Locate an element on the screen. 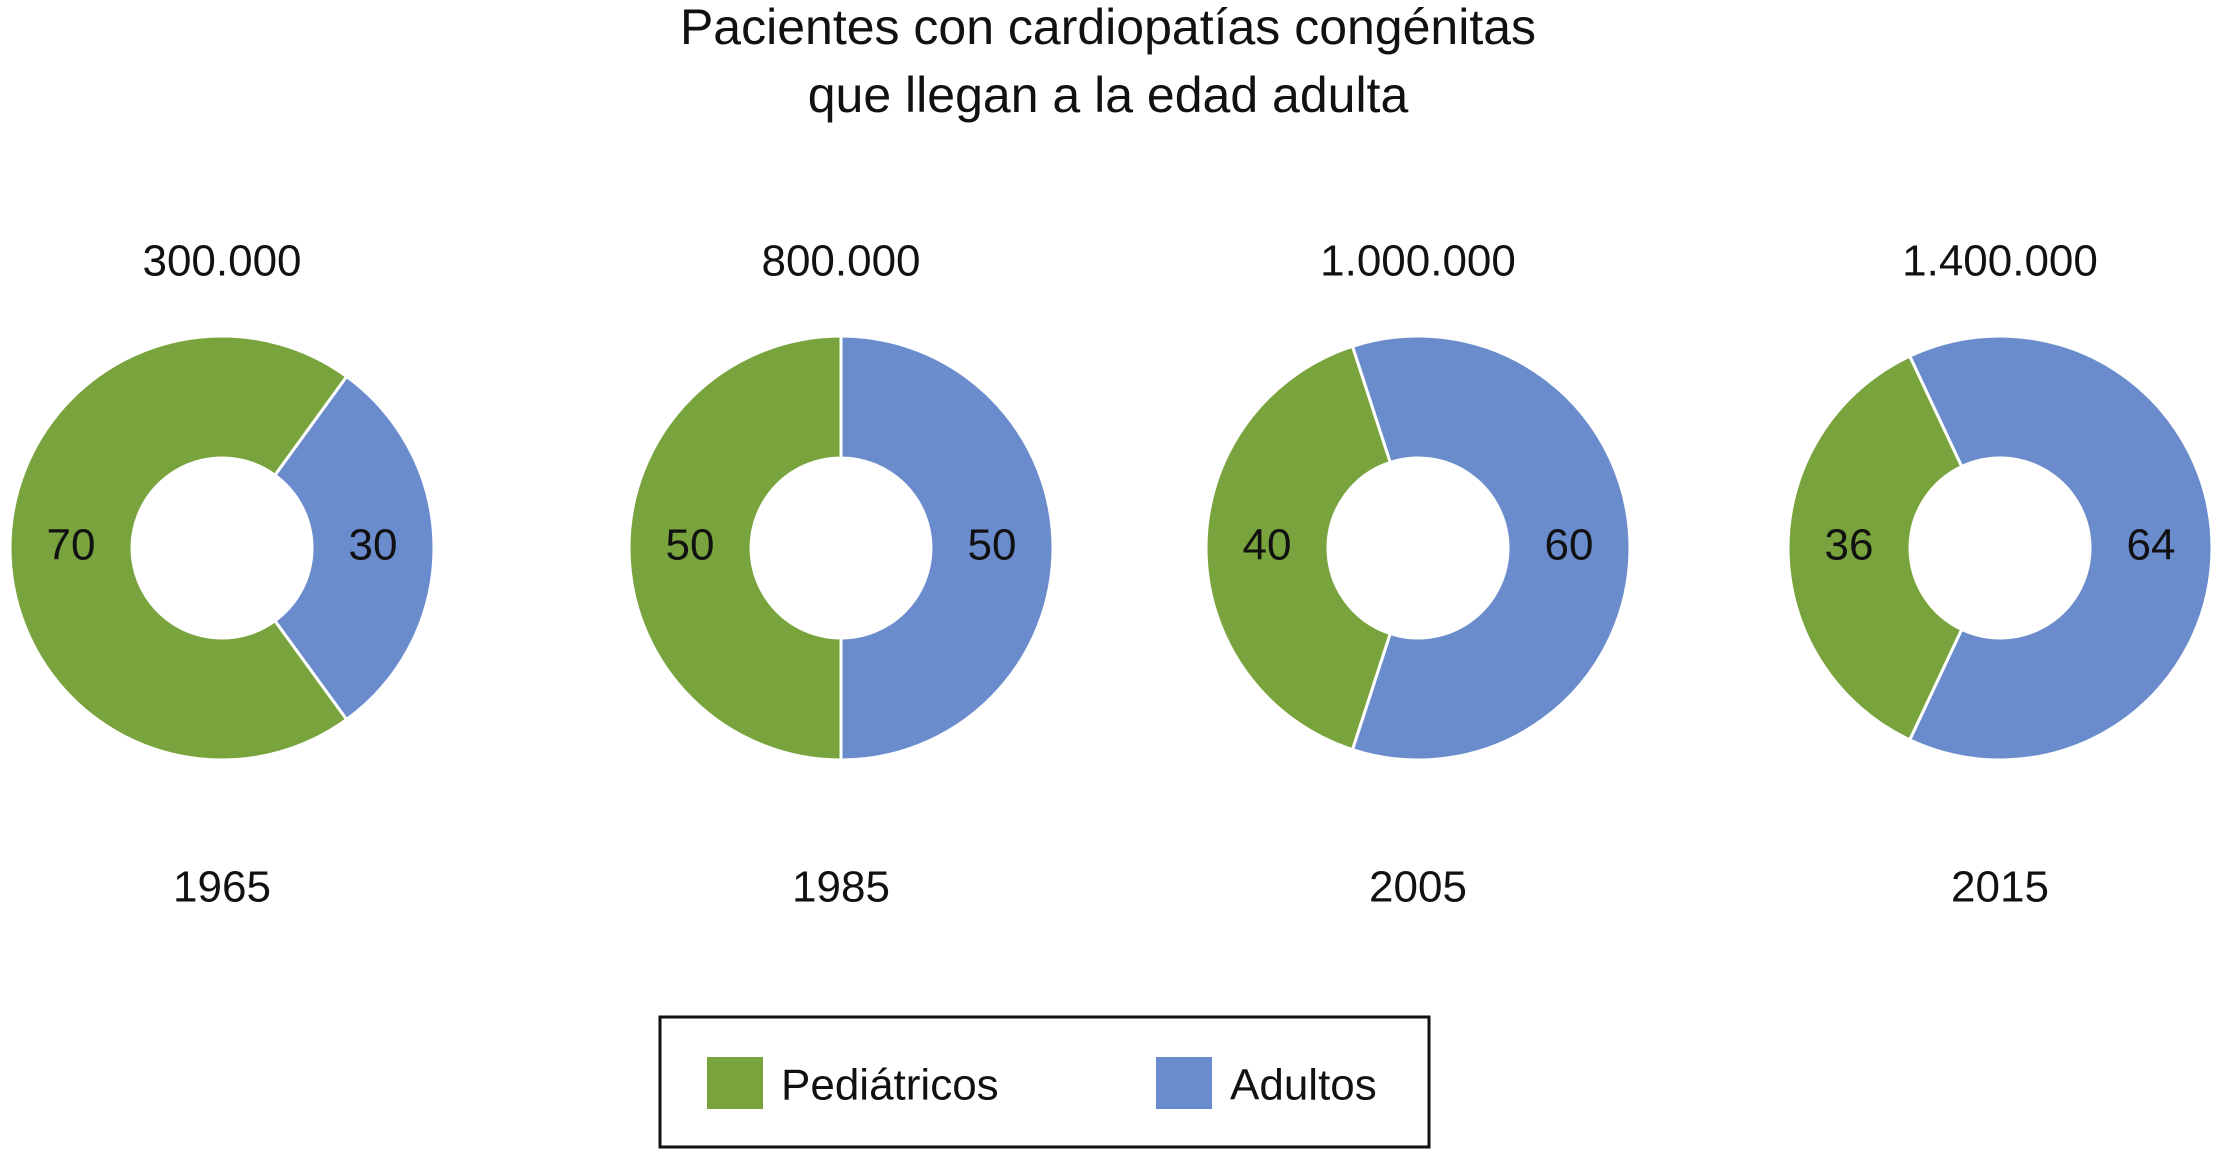  data-label: 60 is located at coordinates (1569, 545).